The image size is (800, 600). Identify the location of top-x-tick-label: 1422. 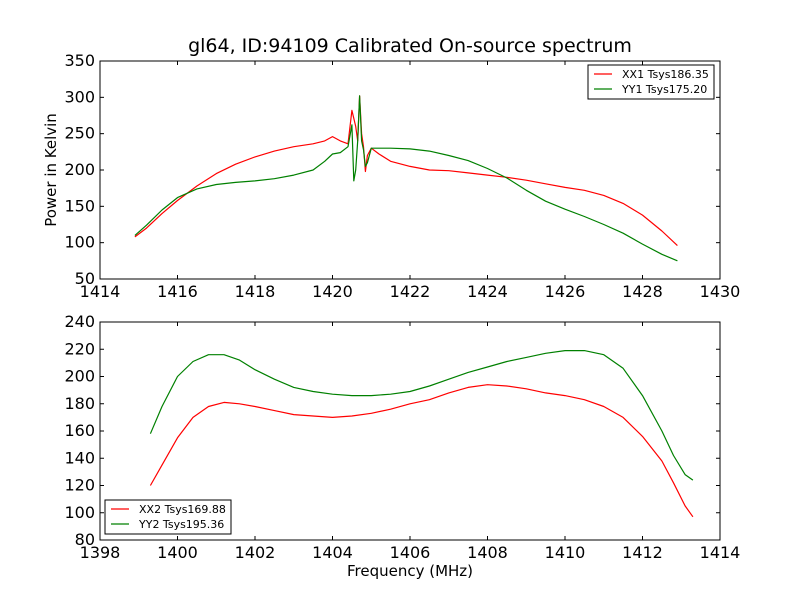
(410, 291).